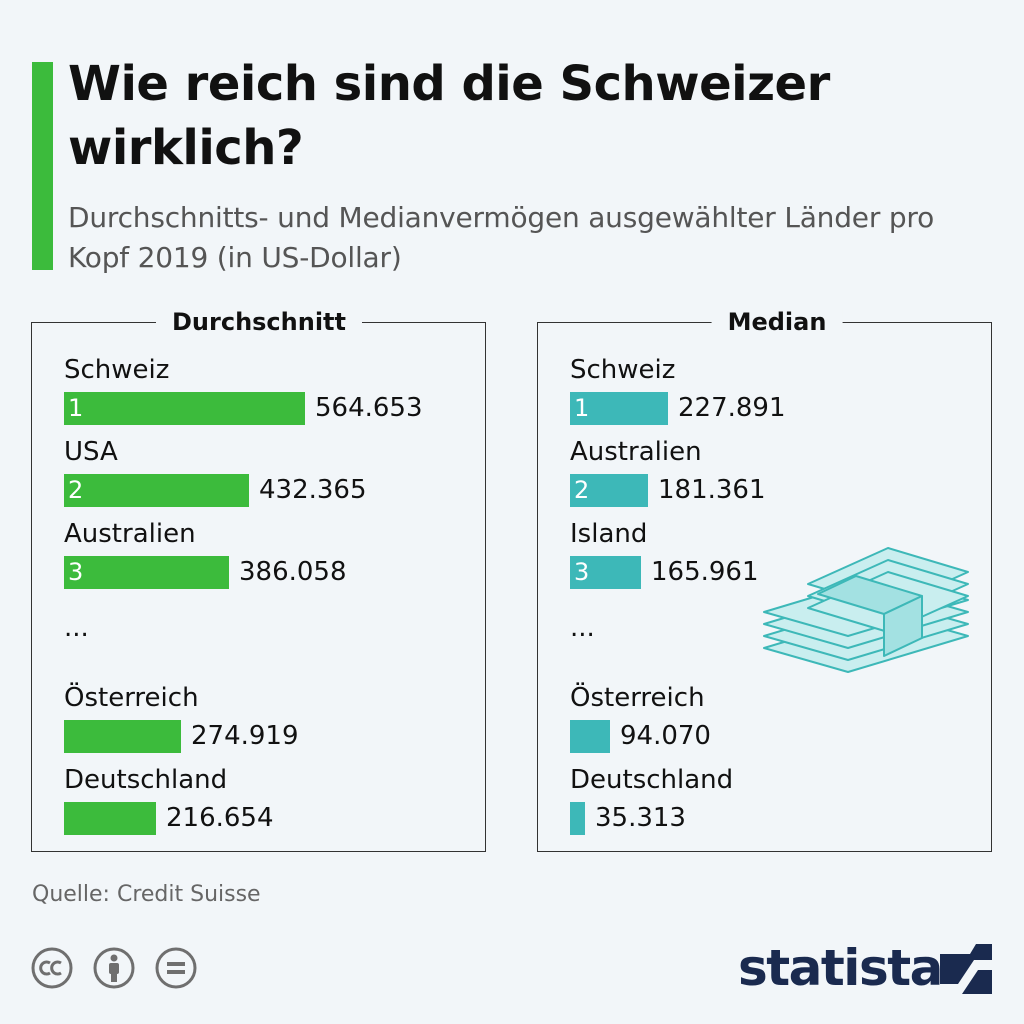 This screenshot has width=1024, height=1024. I want to click on average-category-label: Australien, so click(130, 534).